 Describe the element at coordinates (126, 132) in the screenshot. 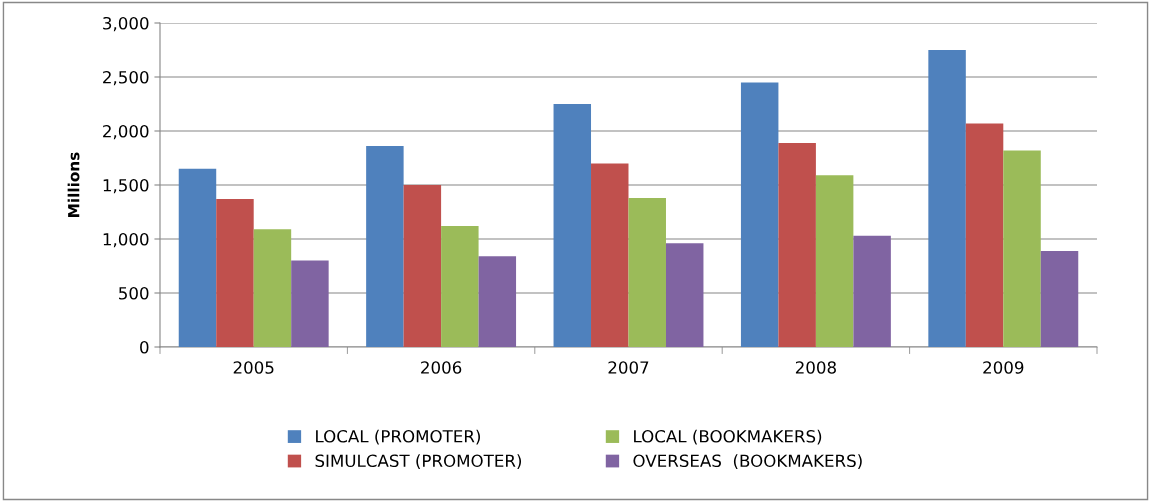

I see `y-tick-label: 2,000` at that location.